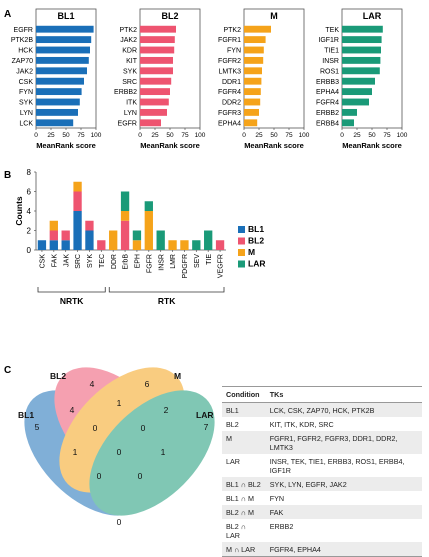 The height and width of the screenshot is (557, 429). I want to click on bar-m-fgfr2, so click(254, 60).